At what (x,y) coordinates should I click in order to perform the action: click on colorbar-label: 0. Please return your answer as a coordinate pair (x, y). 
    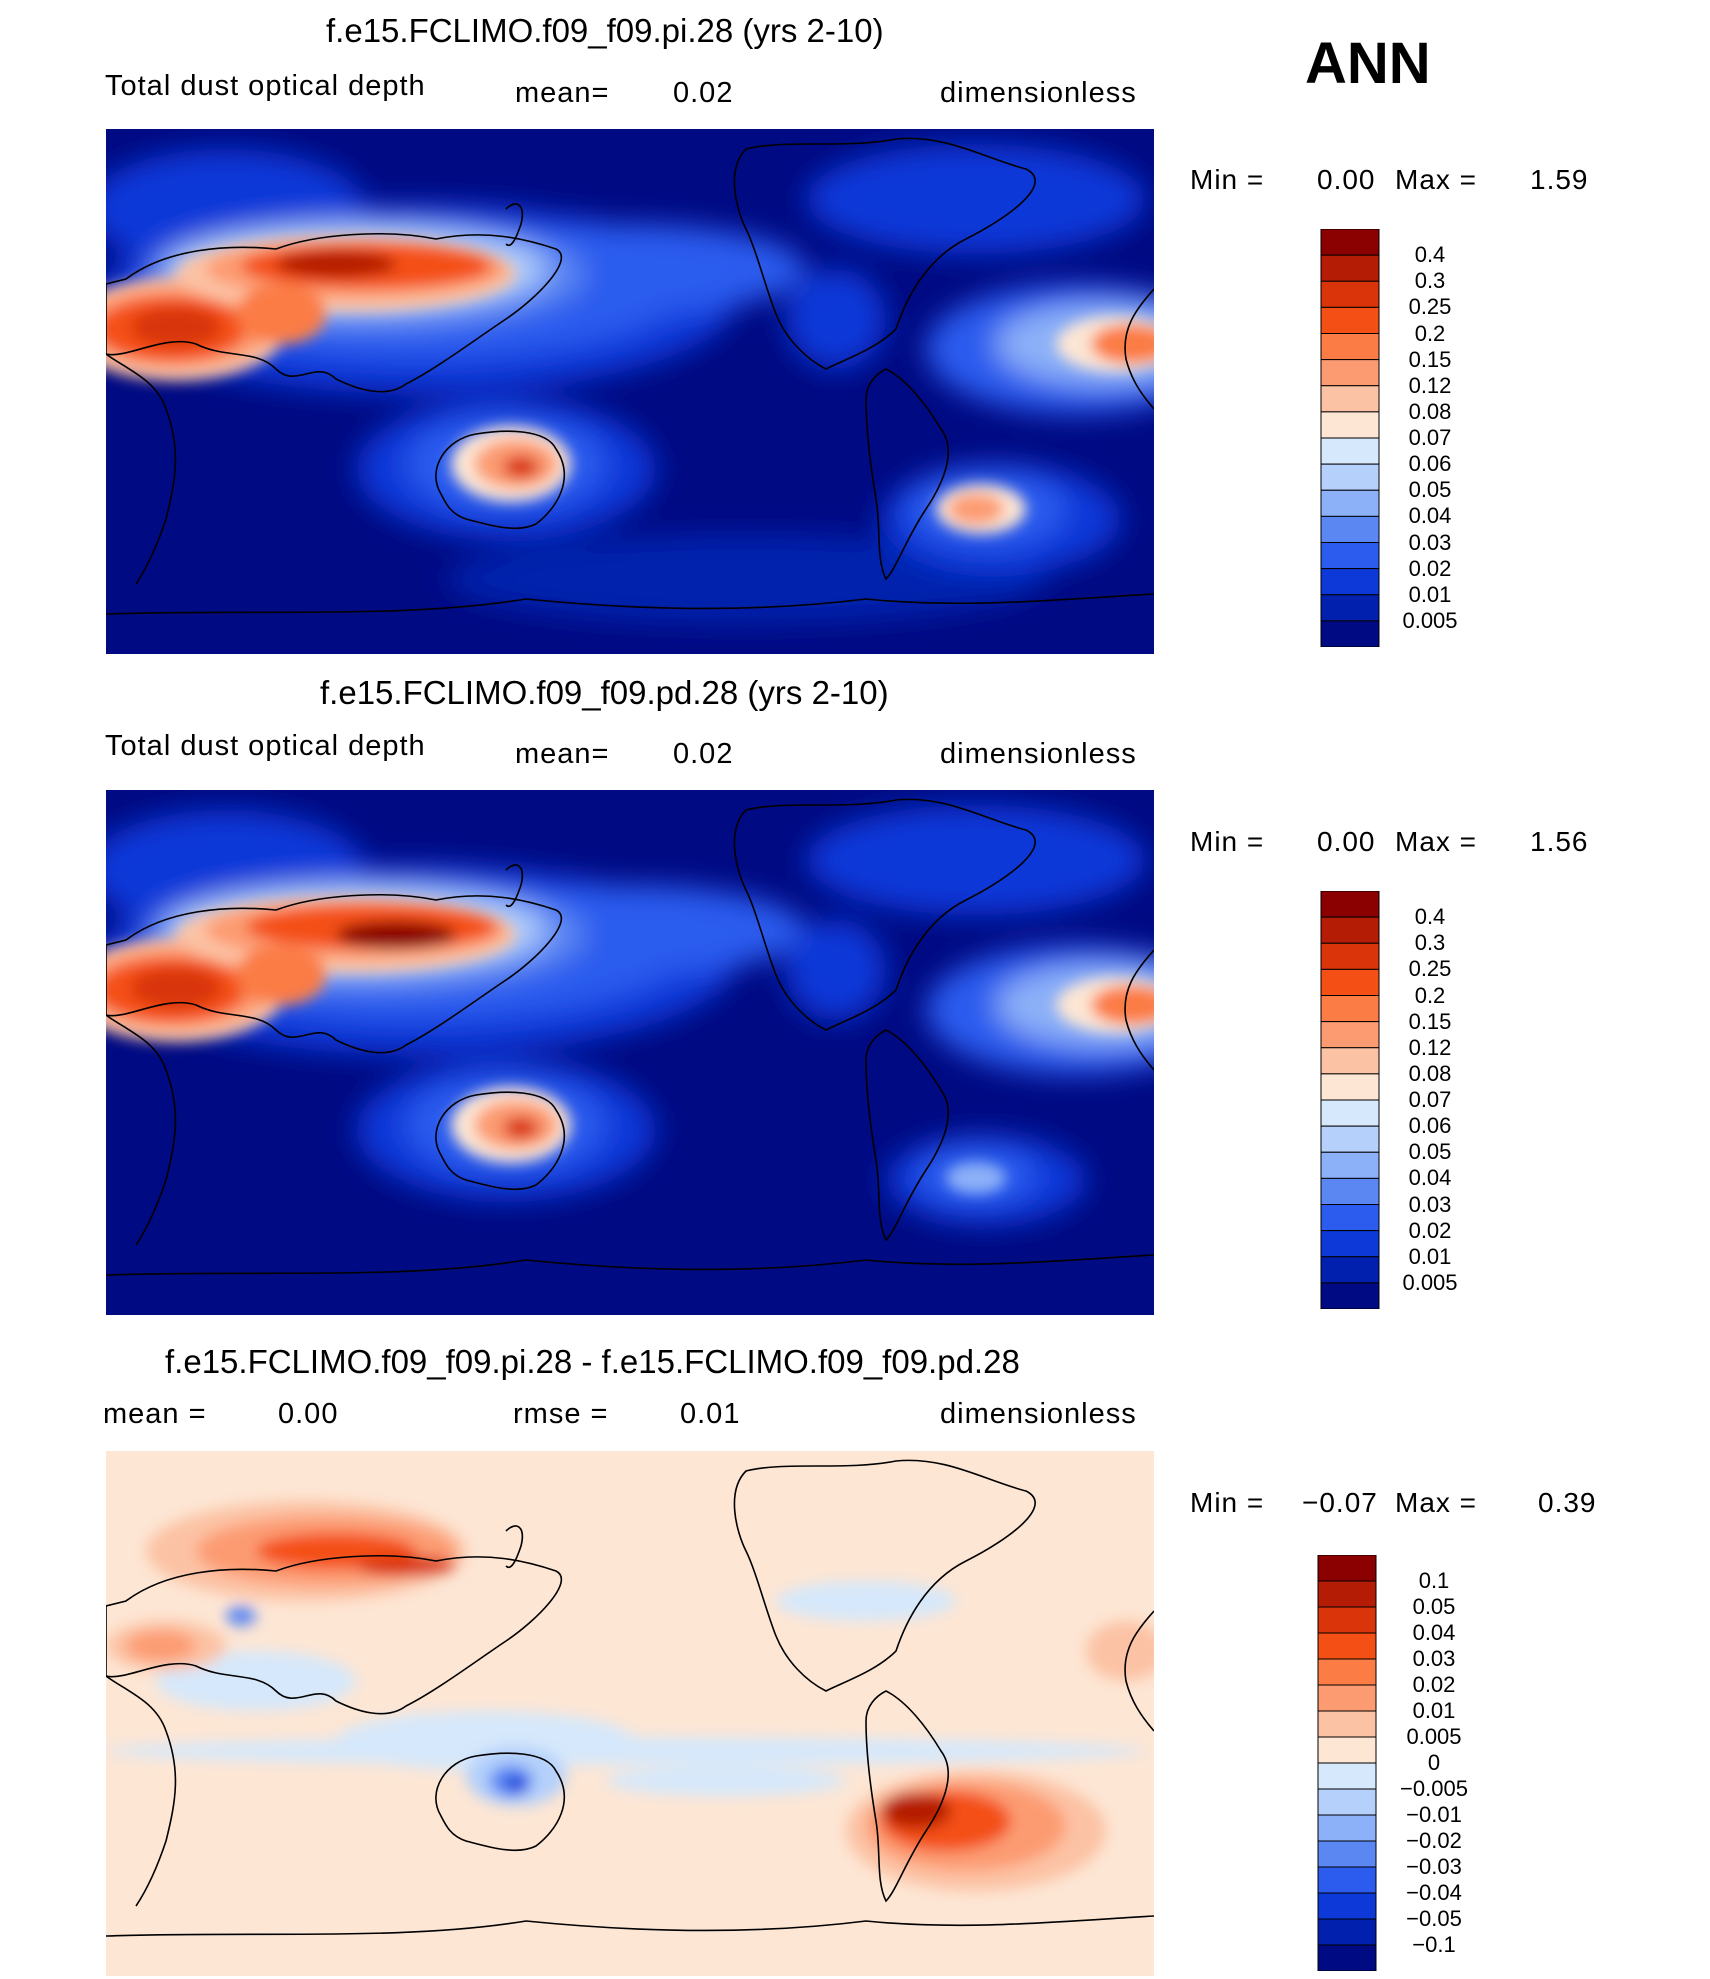
    Looking at the image, I should click on (1434, 1762).